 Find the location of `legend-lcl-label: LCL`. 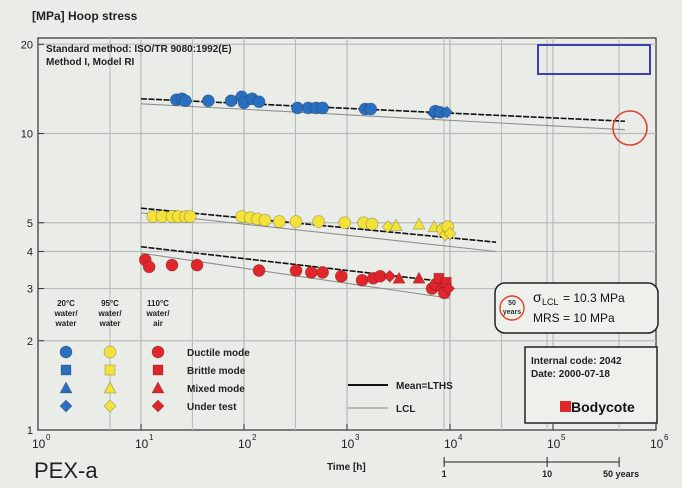

legend-lcl-label: LCL is located at coordinates (405, 409).